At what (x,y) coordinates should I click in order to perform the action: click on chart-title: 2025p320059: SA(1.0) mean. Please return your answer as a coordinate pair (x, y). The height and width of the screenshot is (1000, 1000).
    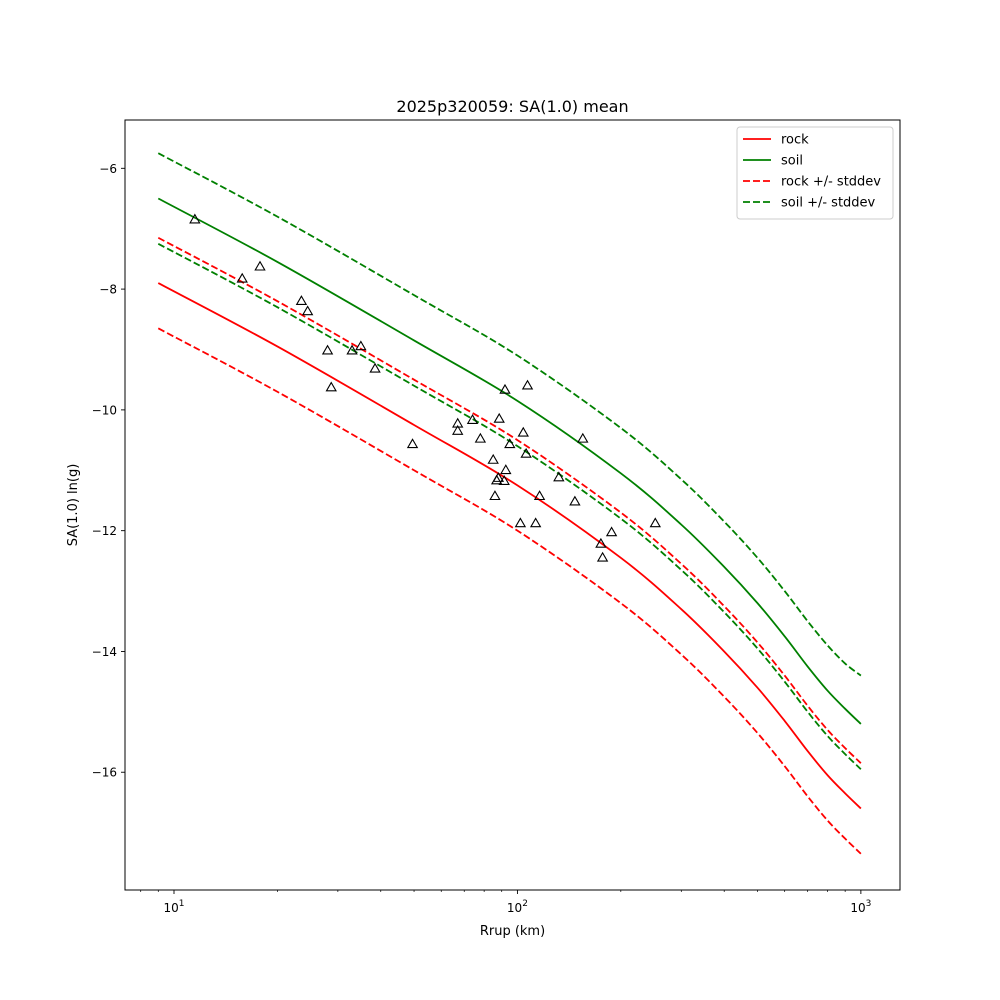
    Looking at the image, I should click on (512, 106).